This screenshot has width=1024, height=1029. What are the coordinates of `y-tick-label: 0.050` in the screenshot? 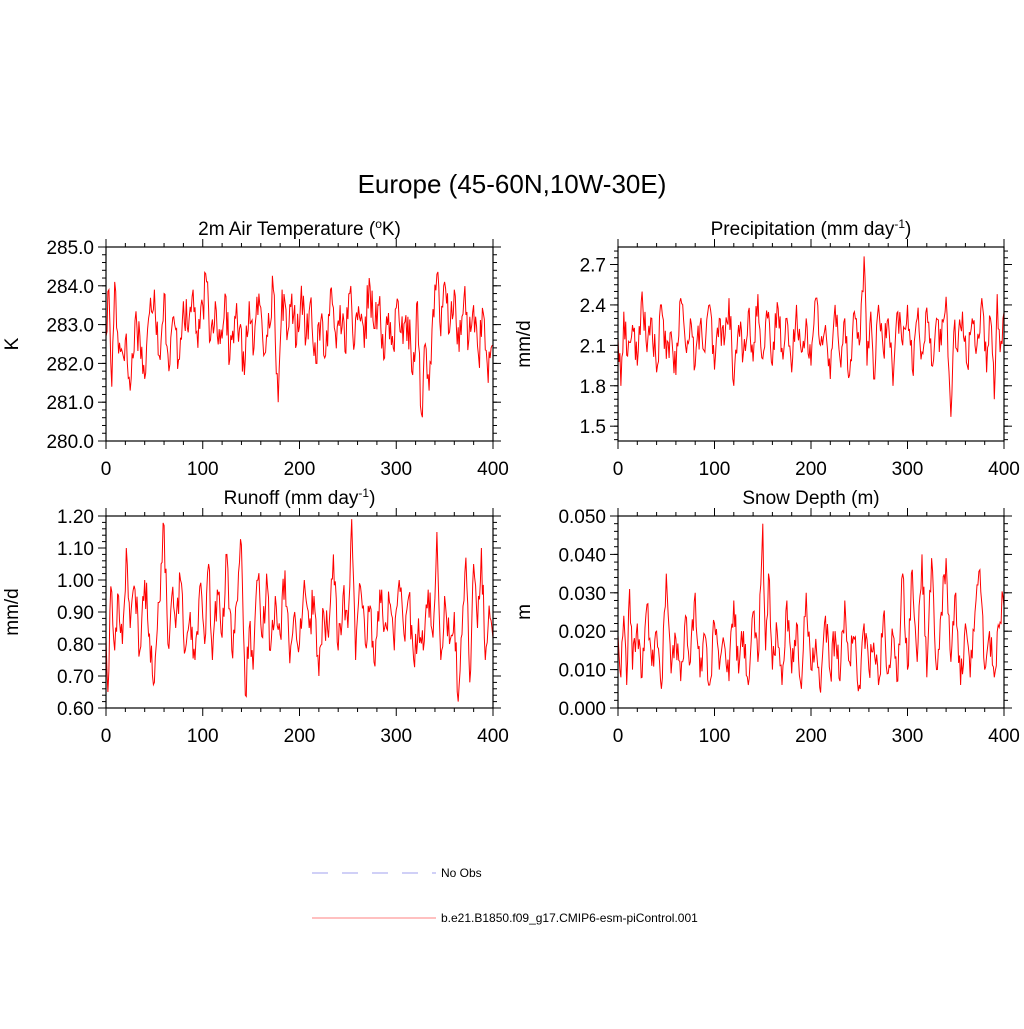 It's located at (582, 517).